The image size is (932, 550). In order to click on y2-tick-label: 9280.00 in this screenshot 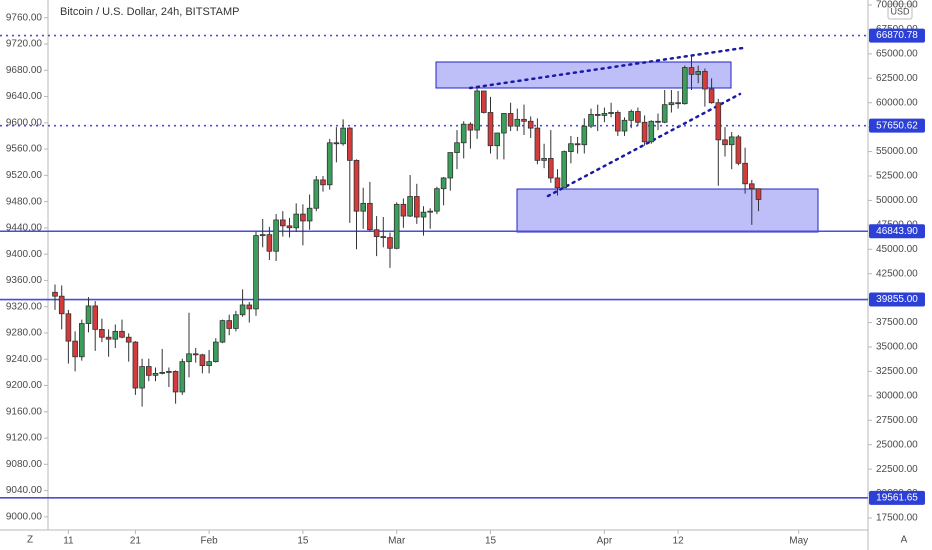, I will do `click(24, 333)`.